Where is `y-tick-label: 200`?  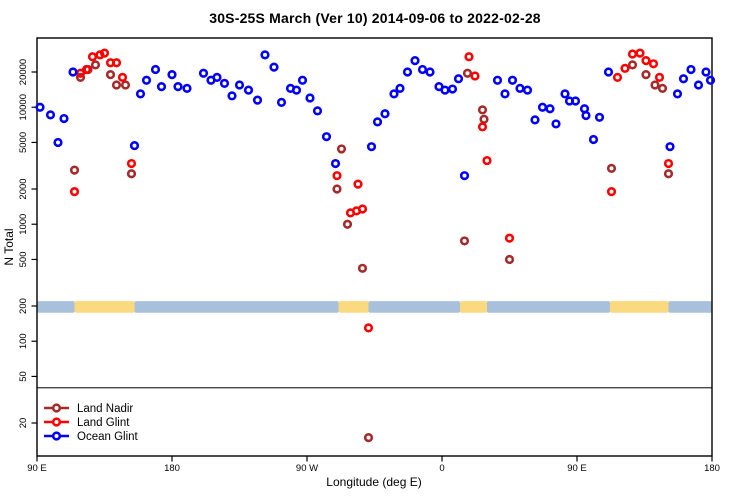 y-tick-label: 200 is located at coordinates (23, 306).